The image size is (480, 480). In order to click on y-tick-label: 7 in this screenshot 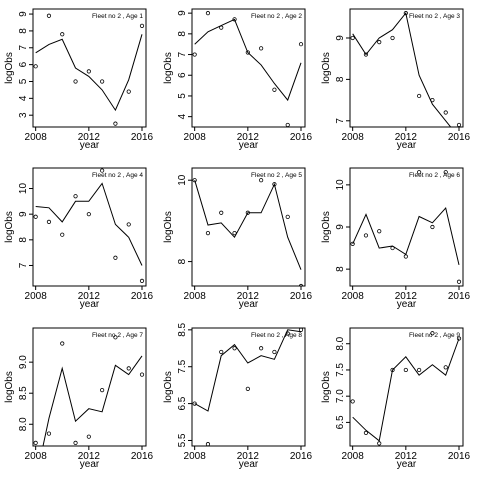, I will do `click(23, 48)`.